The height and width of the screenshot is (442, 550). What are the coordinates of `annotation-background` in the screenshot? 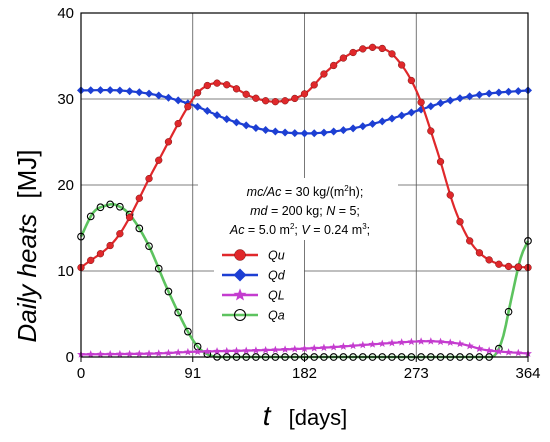 It's located at (298, 209).